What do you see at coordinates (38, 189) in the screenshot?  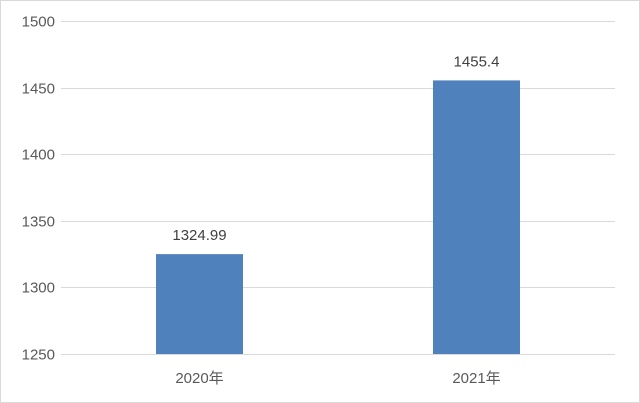 I see `y-axis-ticks: 1250 1300 1350 1400 1450 1500` at bounding box center [38, 189].